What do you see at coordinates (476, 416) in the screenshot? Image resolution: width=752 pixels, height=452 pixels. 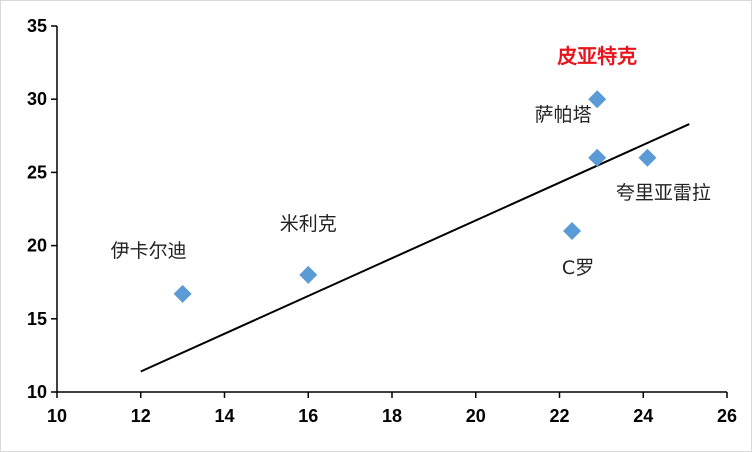 I see `x-tick-label: 20` at bounding box center [476, 416].